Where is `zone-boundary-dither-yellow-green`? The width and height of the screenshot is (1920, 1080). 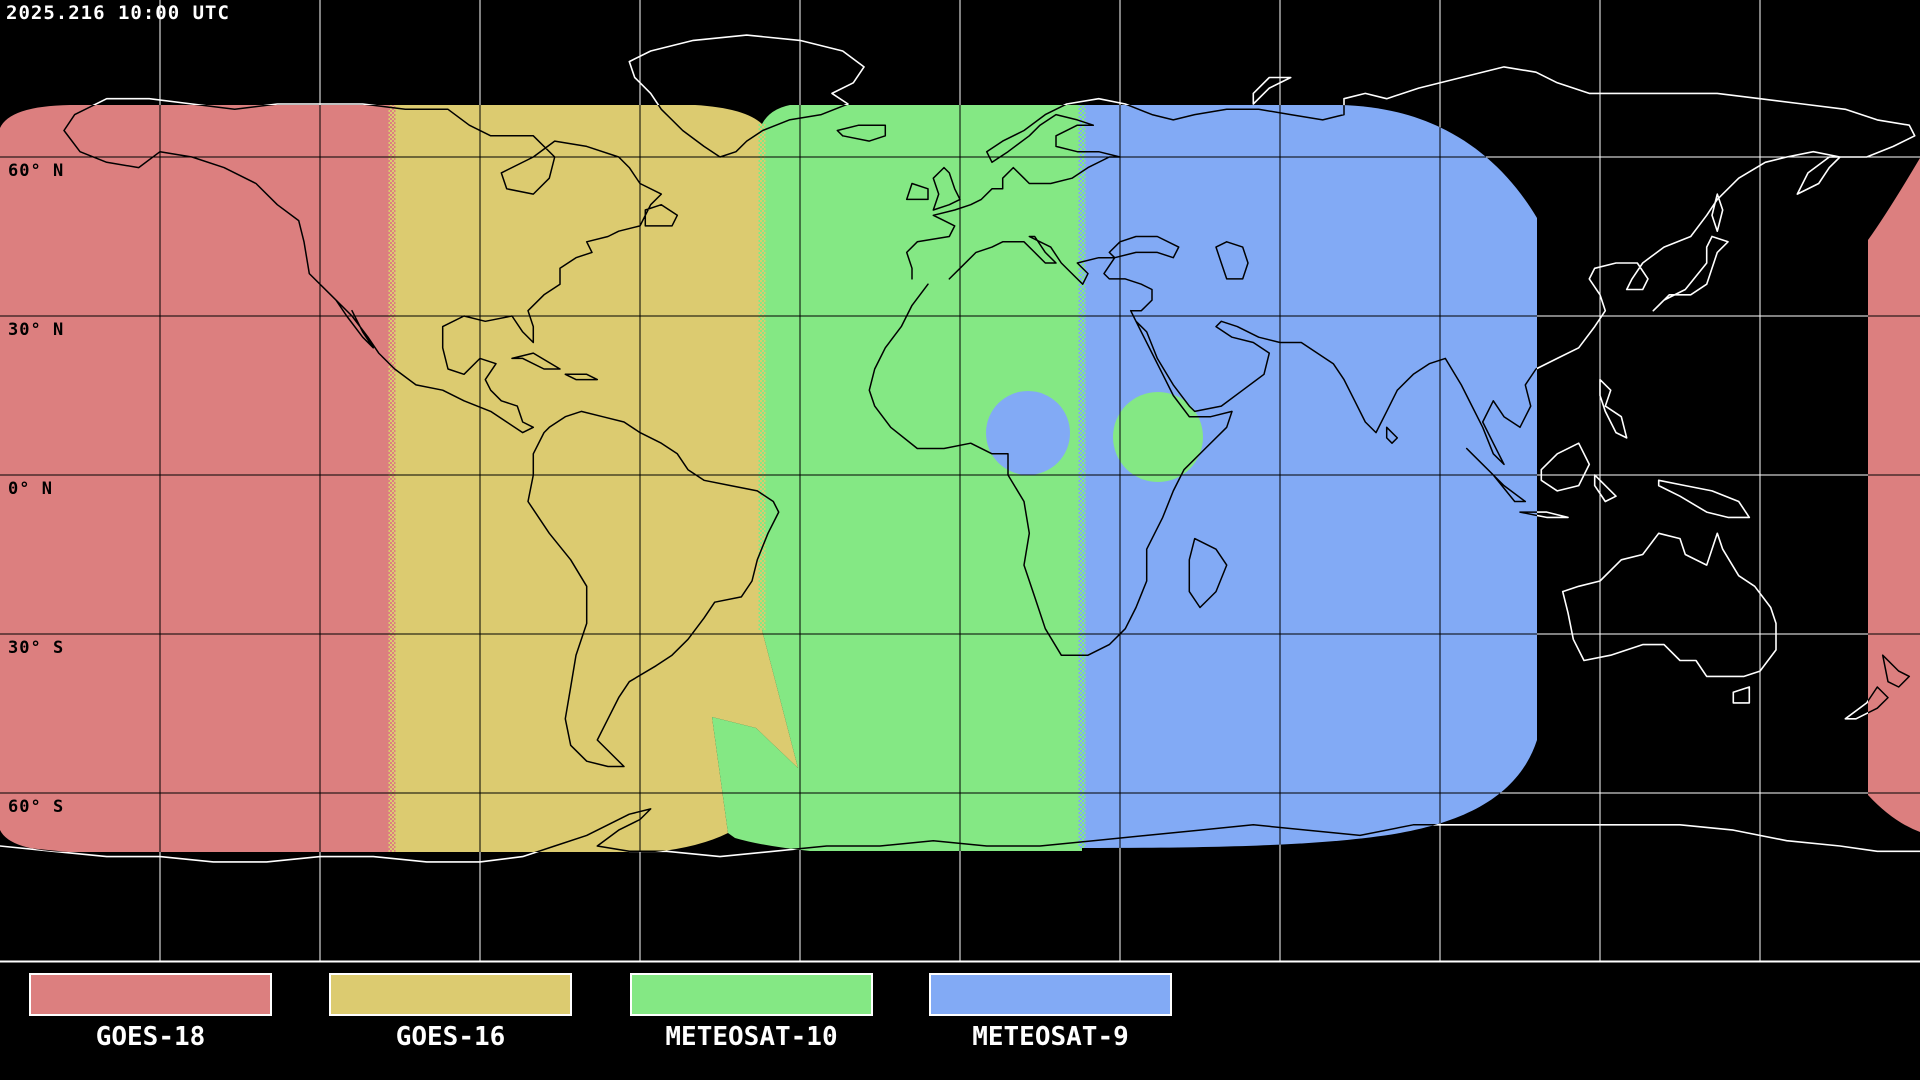 zone-boundary-dither-yellow-green is located at coordinates (762, 377).